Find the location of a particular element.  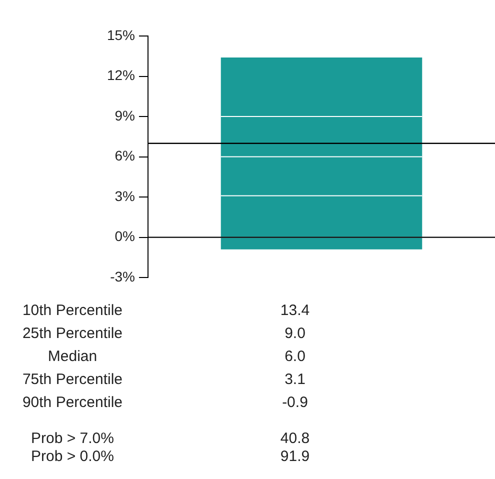

text: -0.9 is located at coordinates (295, 402).